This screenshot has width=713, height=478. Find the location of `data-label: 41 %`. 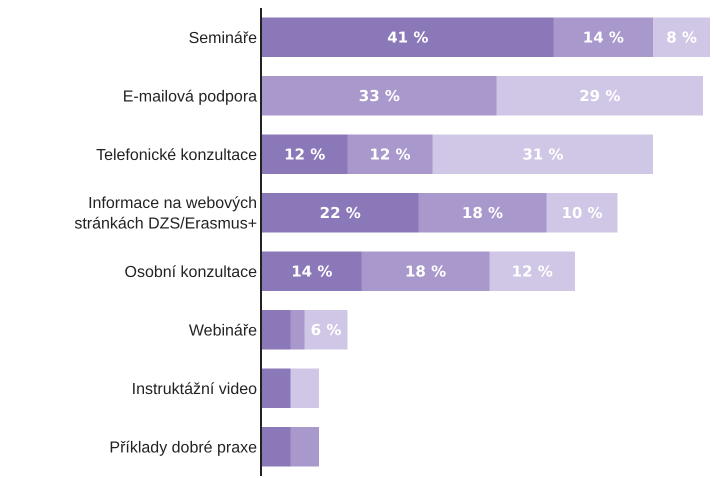

data-label: 41 % is located at coordinates (407, 37).